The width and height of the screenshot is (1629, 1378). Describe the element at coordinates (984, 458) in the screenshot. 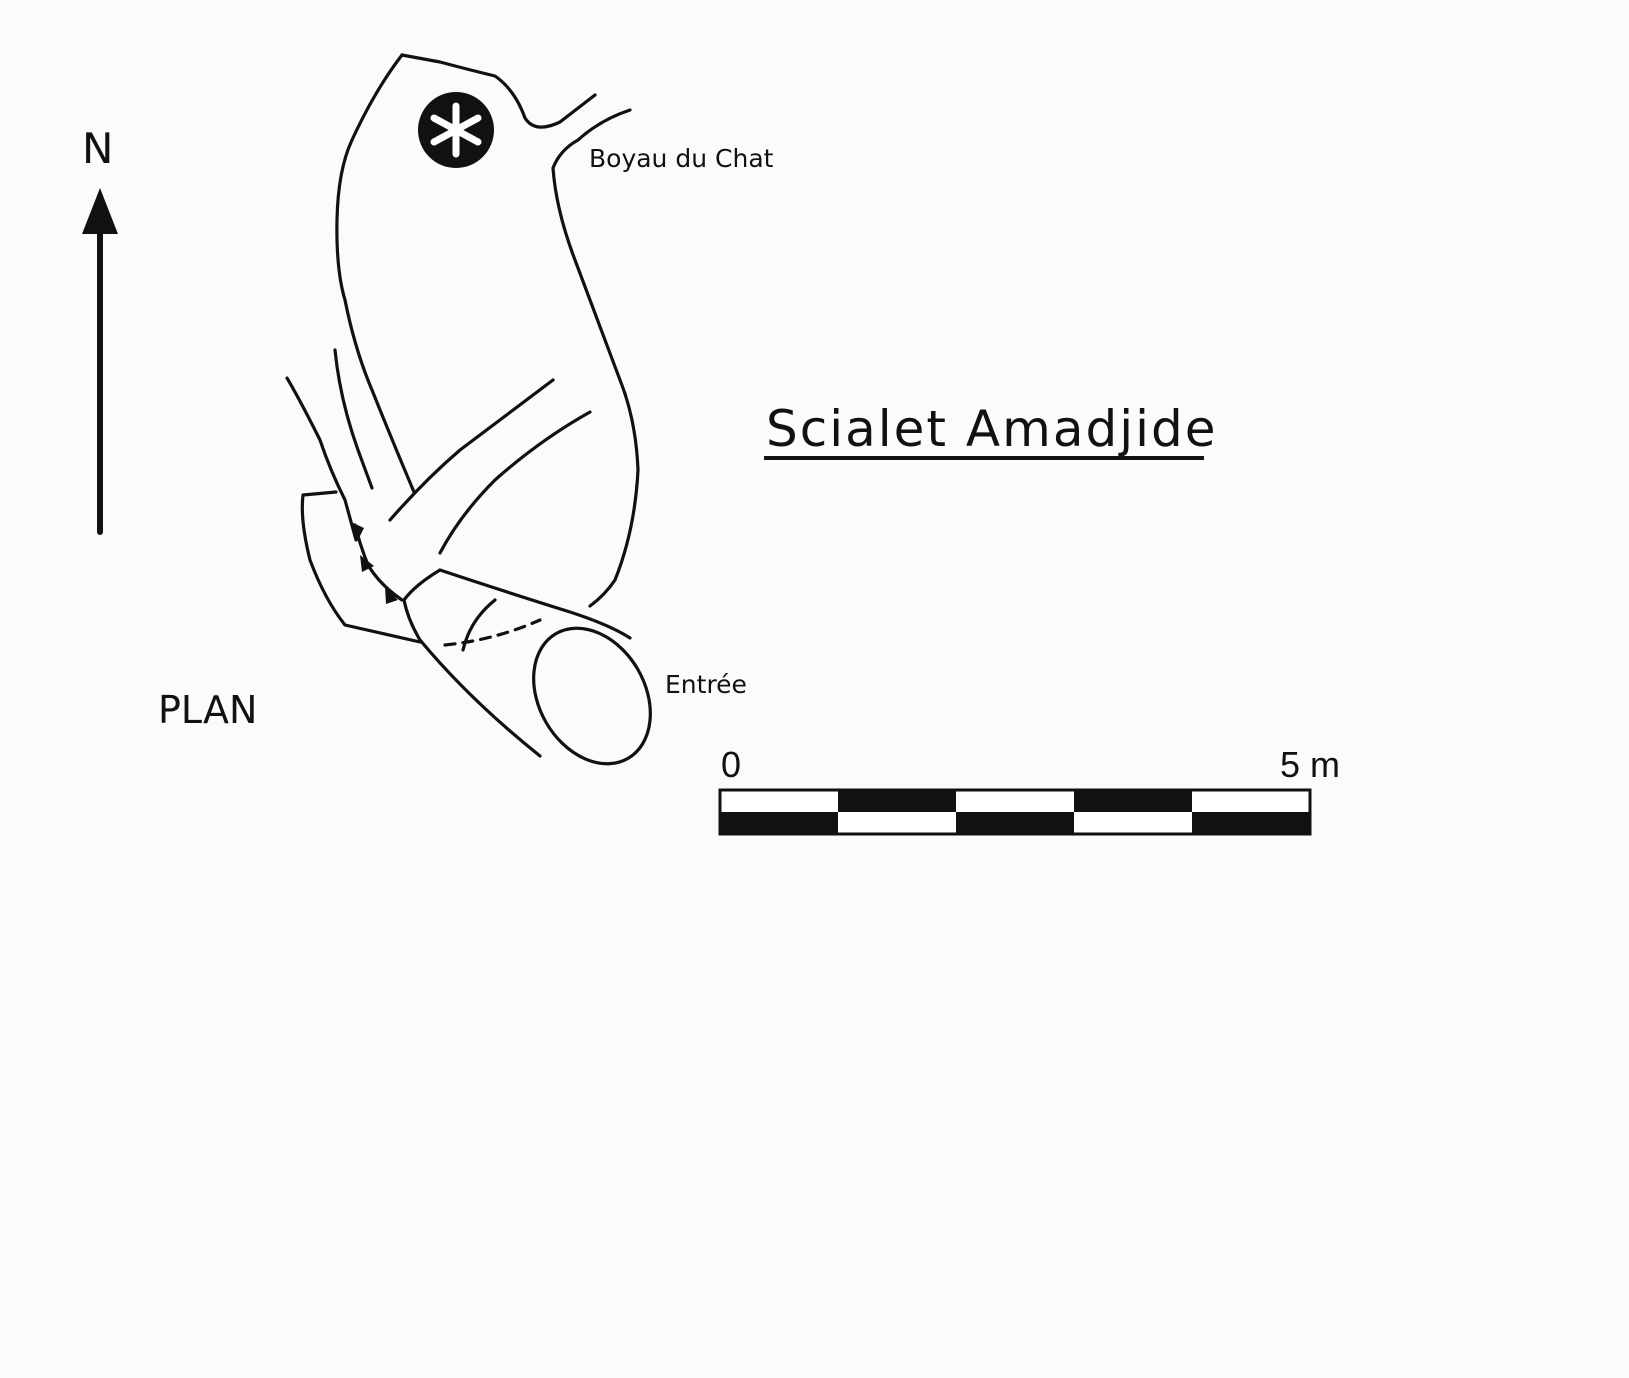

I see `title-underline` at that location.